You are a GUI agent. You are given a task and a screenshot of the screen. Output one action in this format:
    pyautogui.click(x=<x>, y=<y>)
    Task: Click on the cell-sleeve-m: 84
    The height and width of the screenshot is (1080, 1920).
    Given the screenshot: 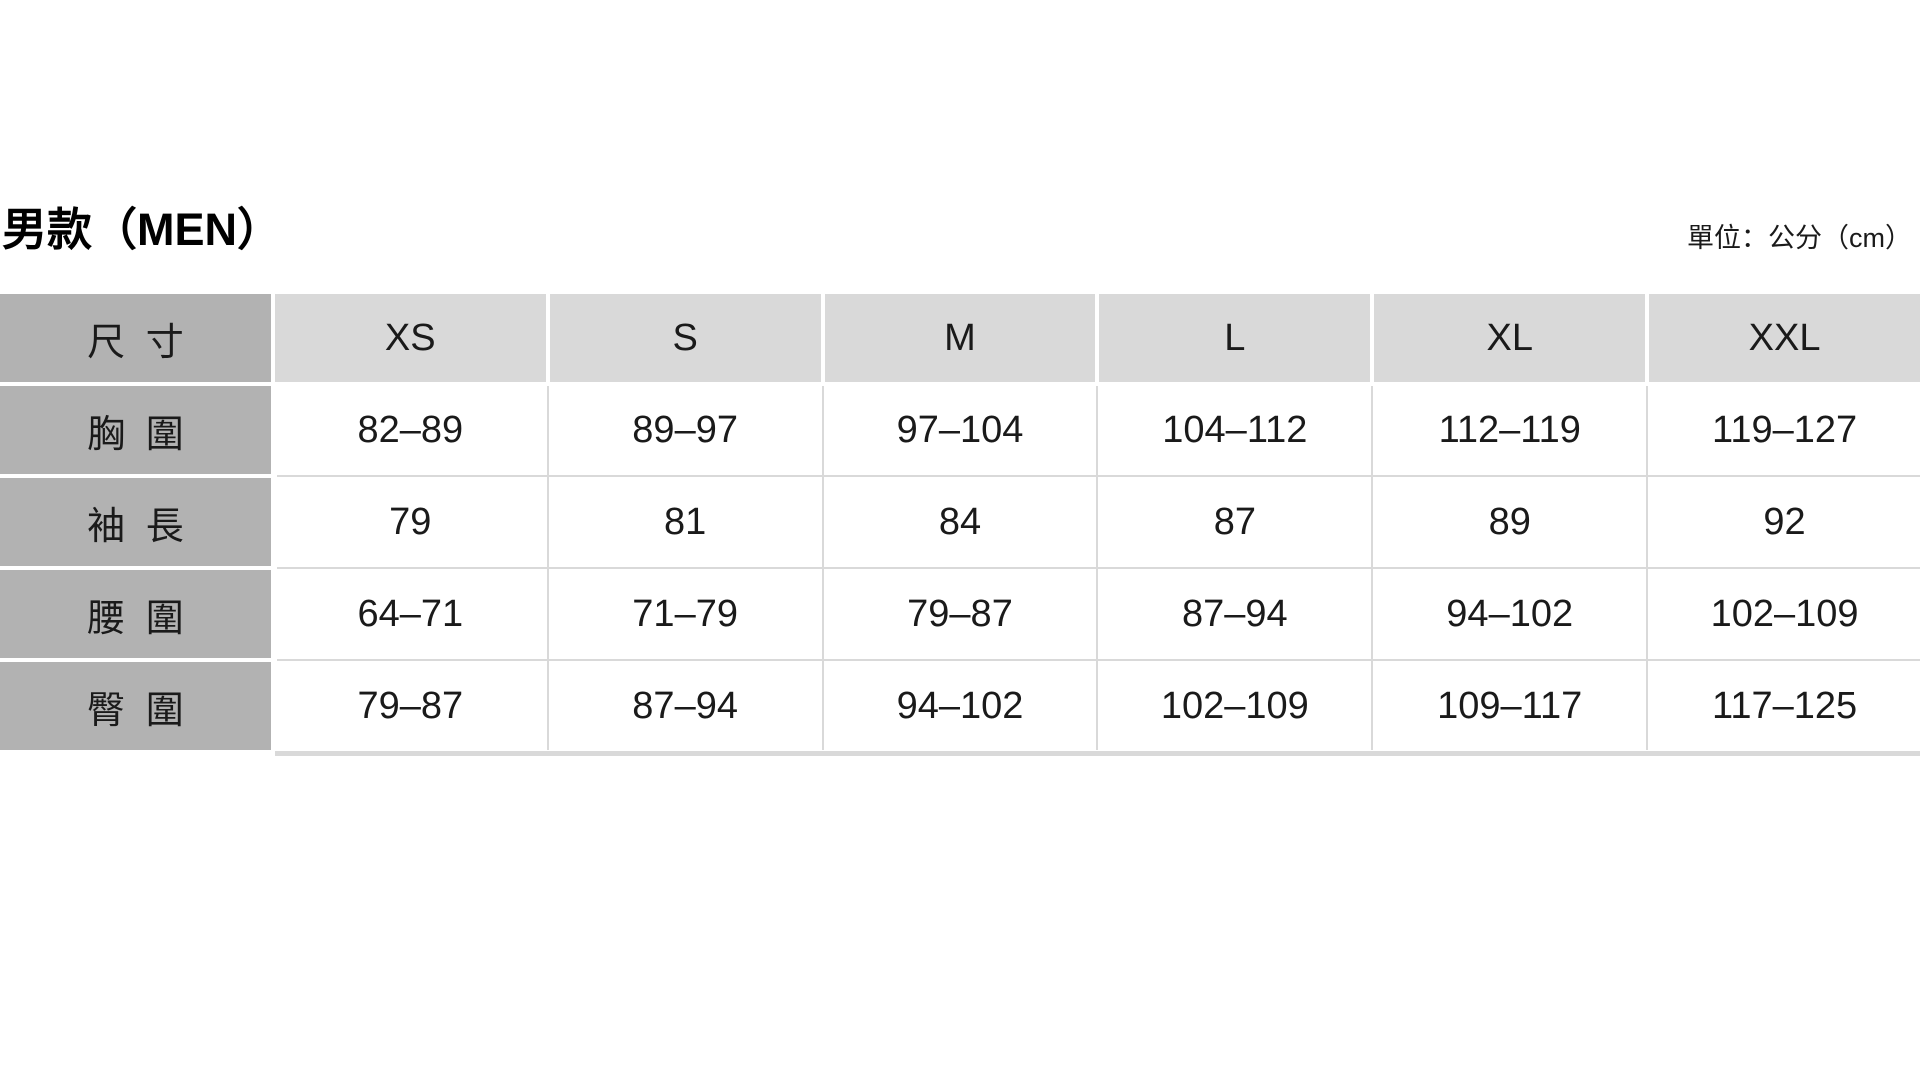 What is the action you would take?
    pyautogui.click(x=960, y=522)
    